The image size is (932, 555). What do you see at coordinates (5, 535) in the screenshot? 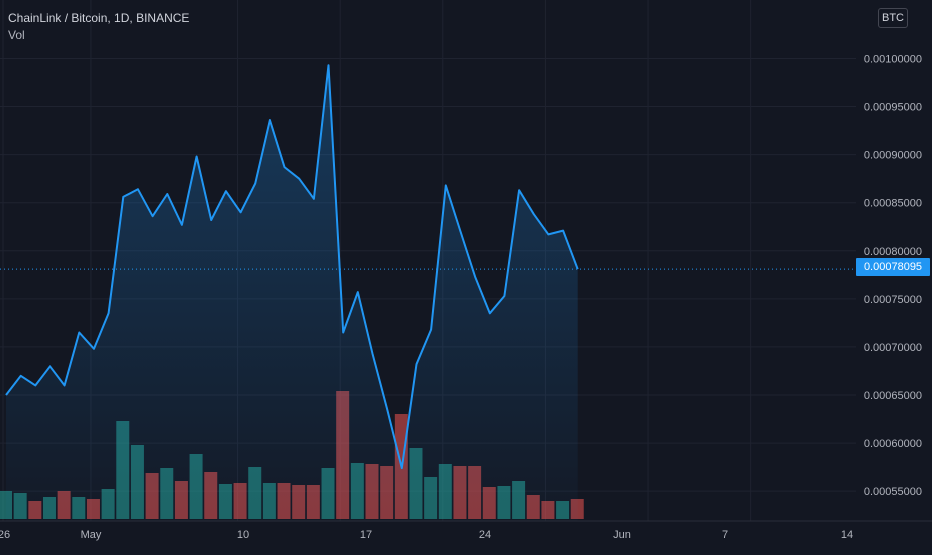
I see `x-tick-label: 26` at bounding box center [5, 535].